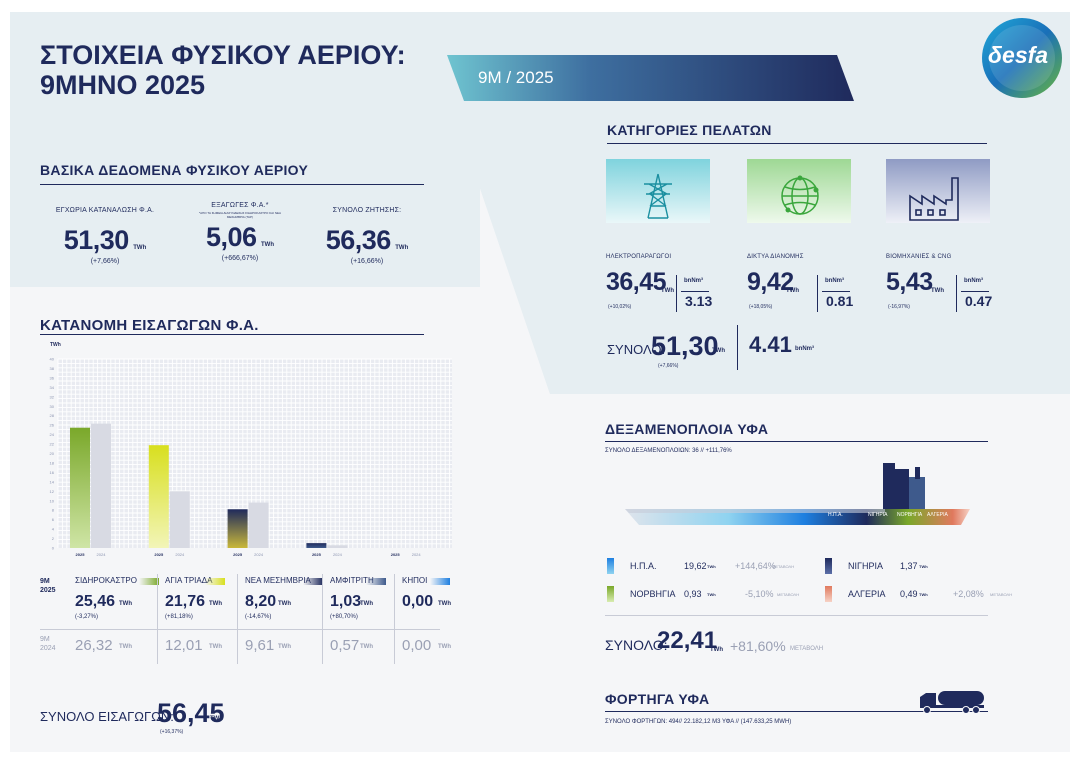  What do you see at coordinates (716, 650) in the screenshot?
I see `lng-total-unit: TWh` at bounding box center [716, 650].